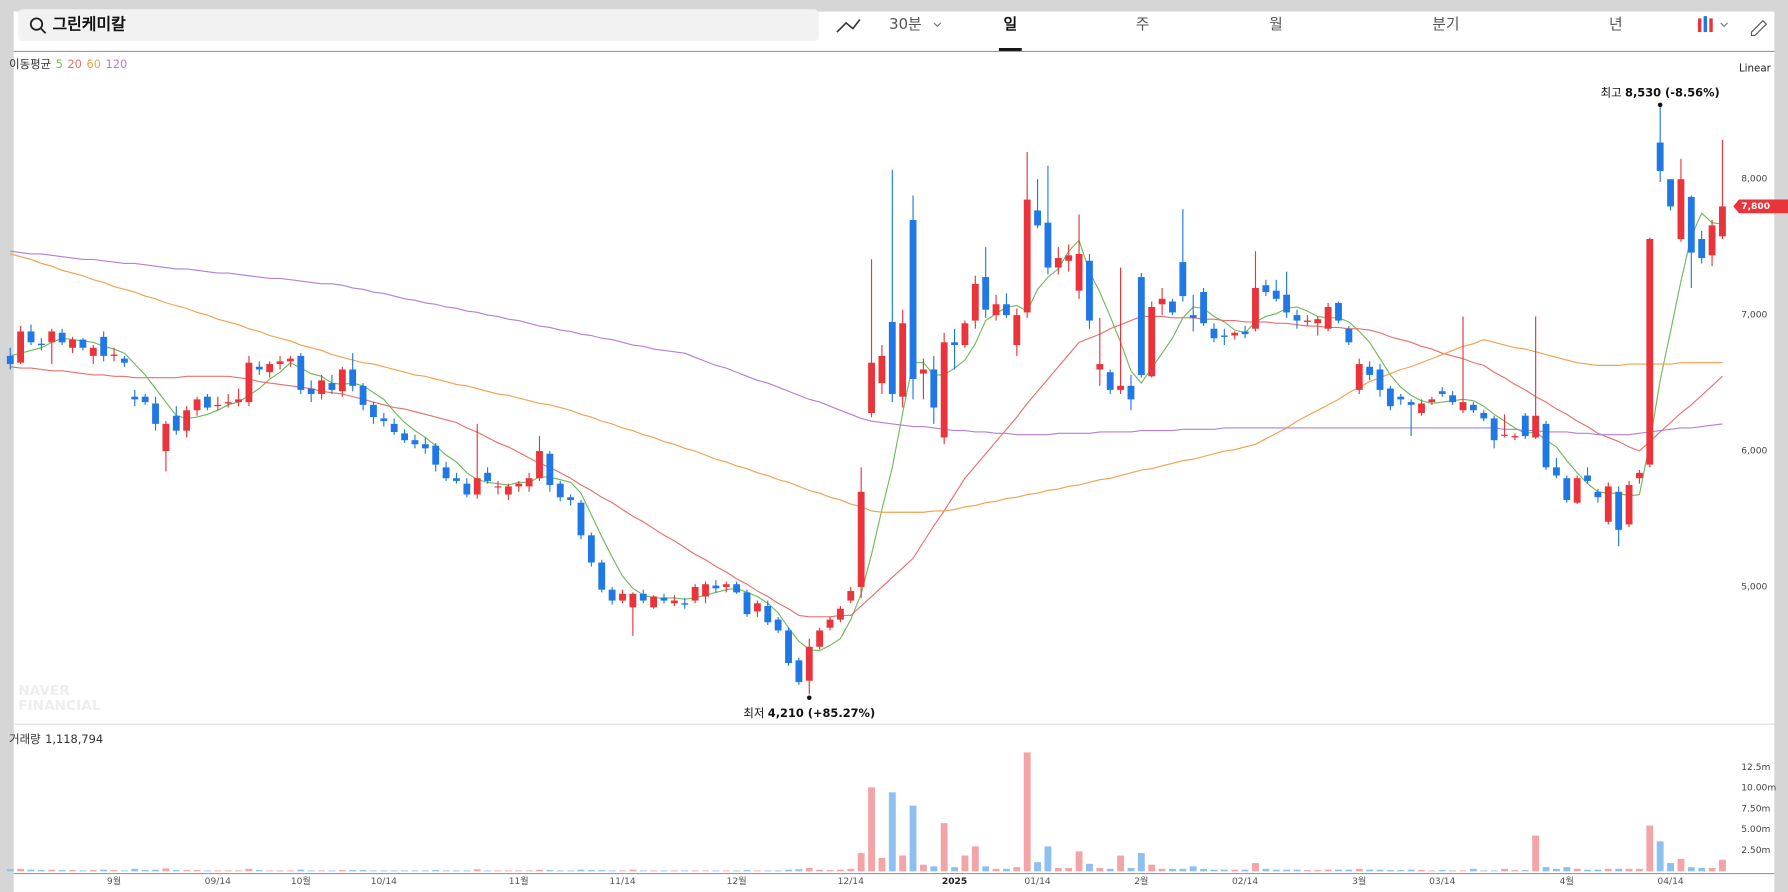 The height and width of the screenshot is (892, 1788). Describe the element at coordinates (809, 712) in the screenshot. I see `low-annotation: 최저 4,210 (+85.27%)` at that location.